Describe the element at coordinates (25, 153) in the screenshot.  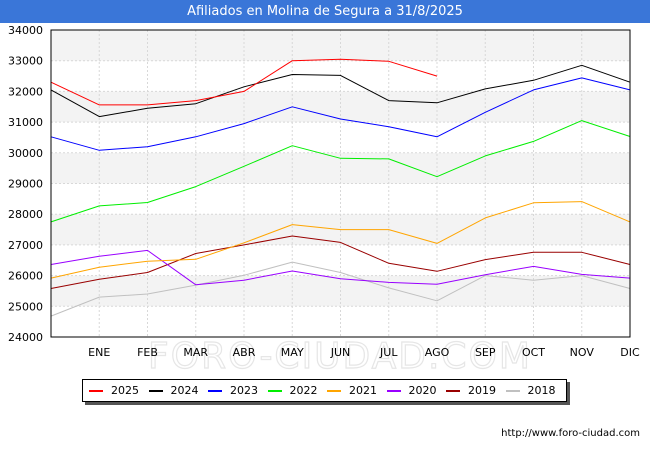
I see `y-tick-label: 30000` at that location.